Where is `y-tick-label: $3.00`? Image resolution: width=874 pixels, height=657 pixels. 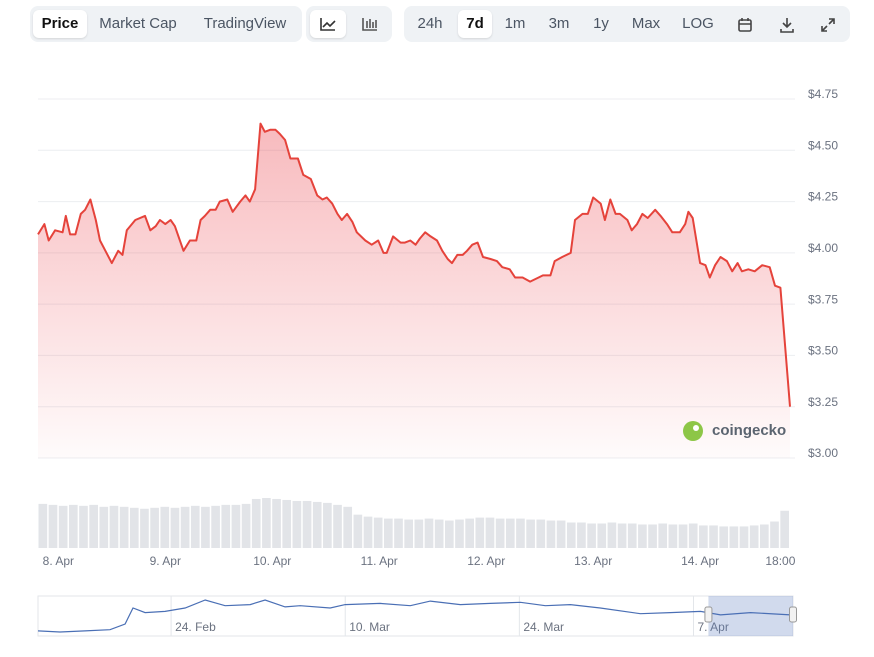
y-tick-label: $3.00 is located at coordinates (823, 453).